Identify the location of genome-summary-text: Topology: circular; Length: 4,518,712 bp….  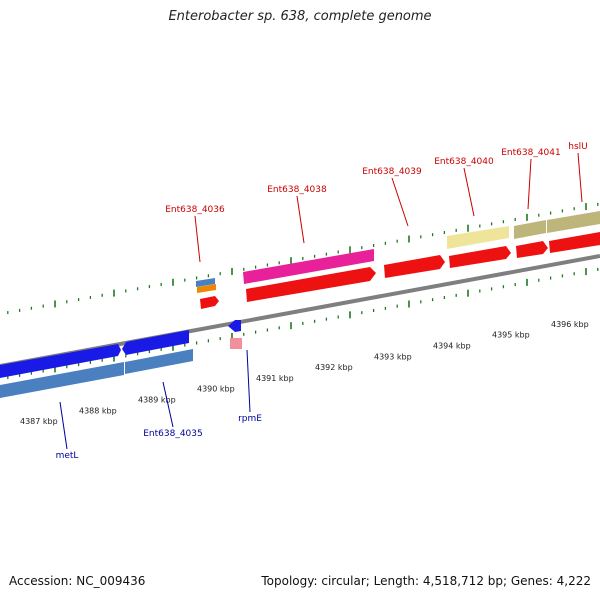
(426, 581).